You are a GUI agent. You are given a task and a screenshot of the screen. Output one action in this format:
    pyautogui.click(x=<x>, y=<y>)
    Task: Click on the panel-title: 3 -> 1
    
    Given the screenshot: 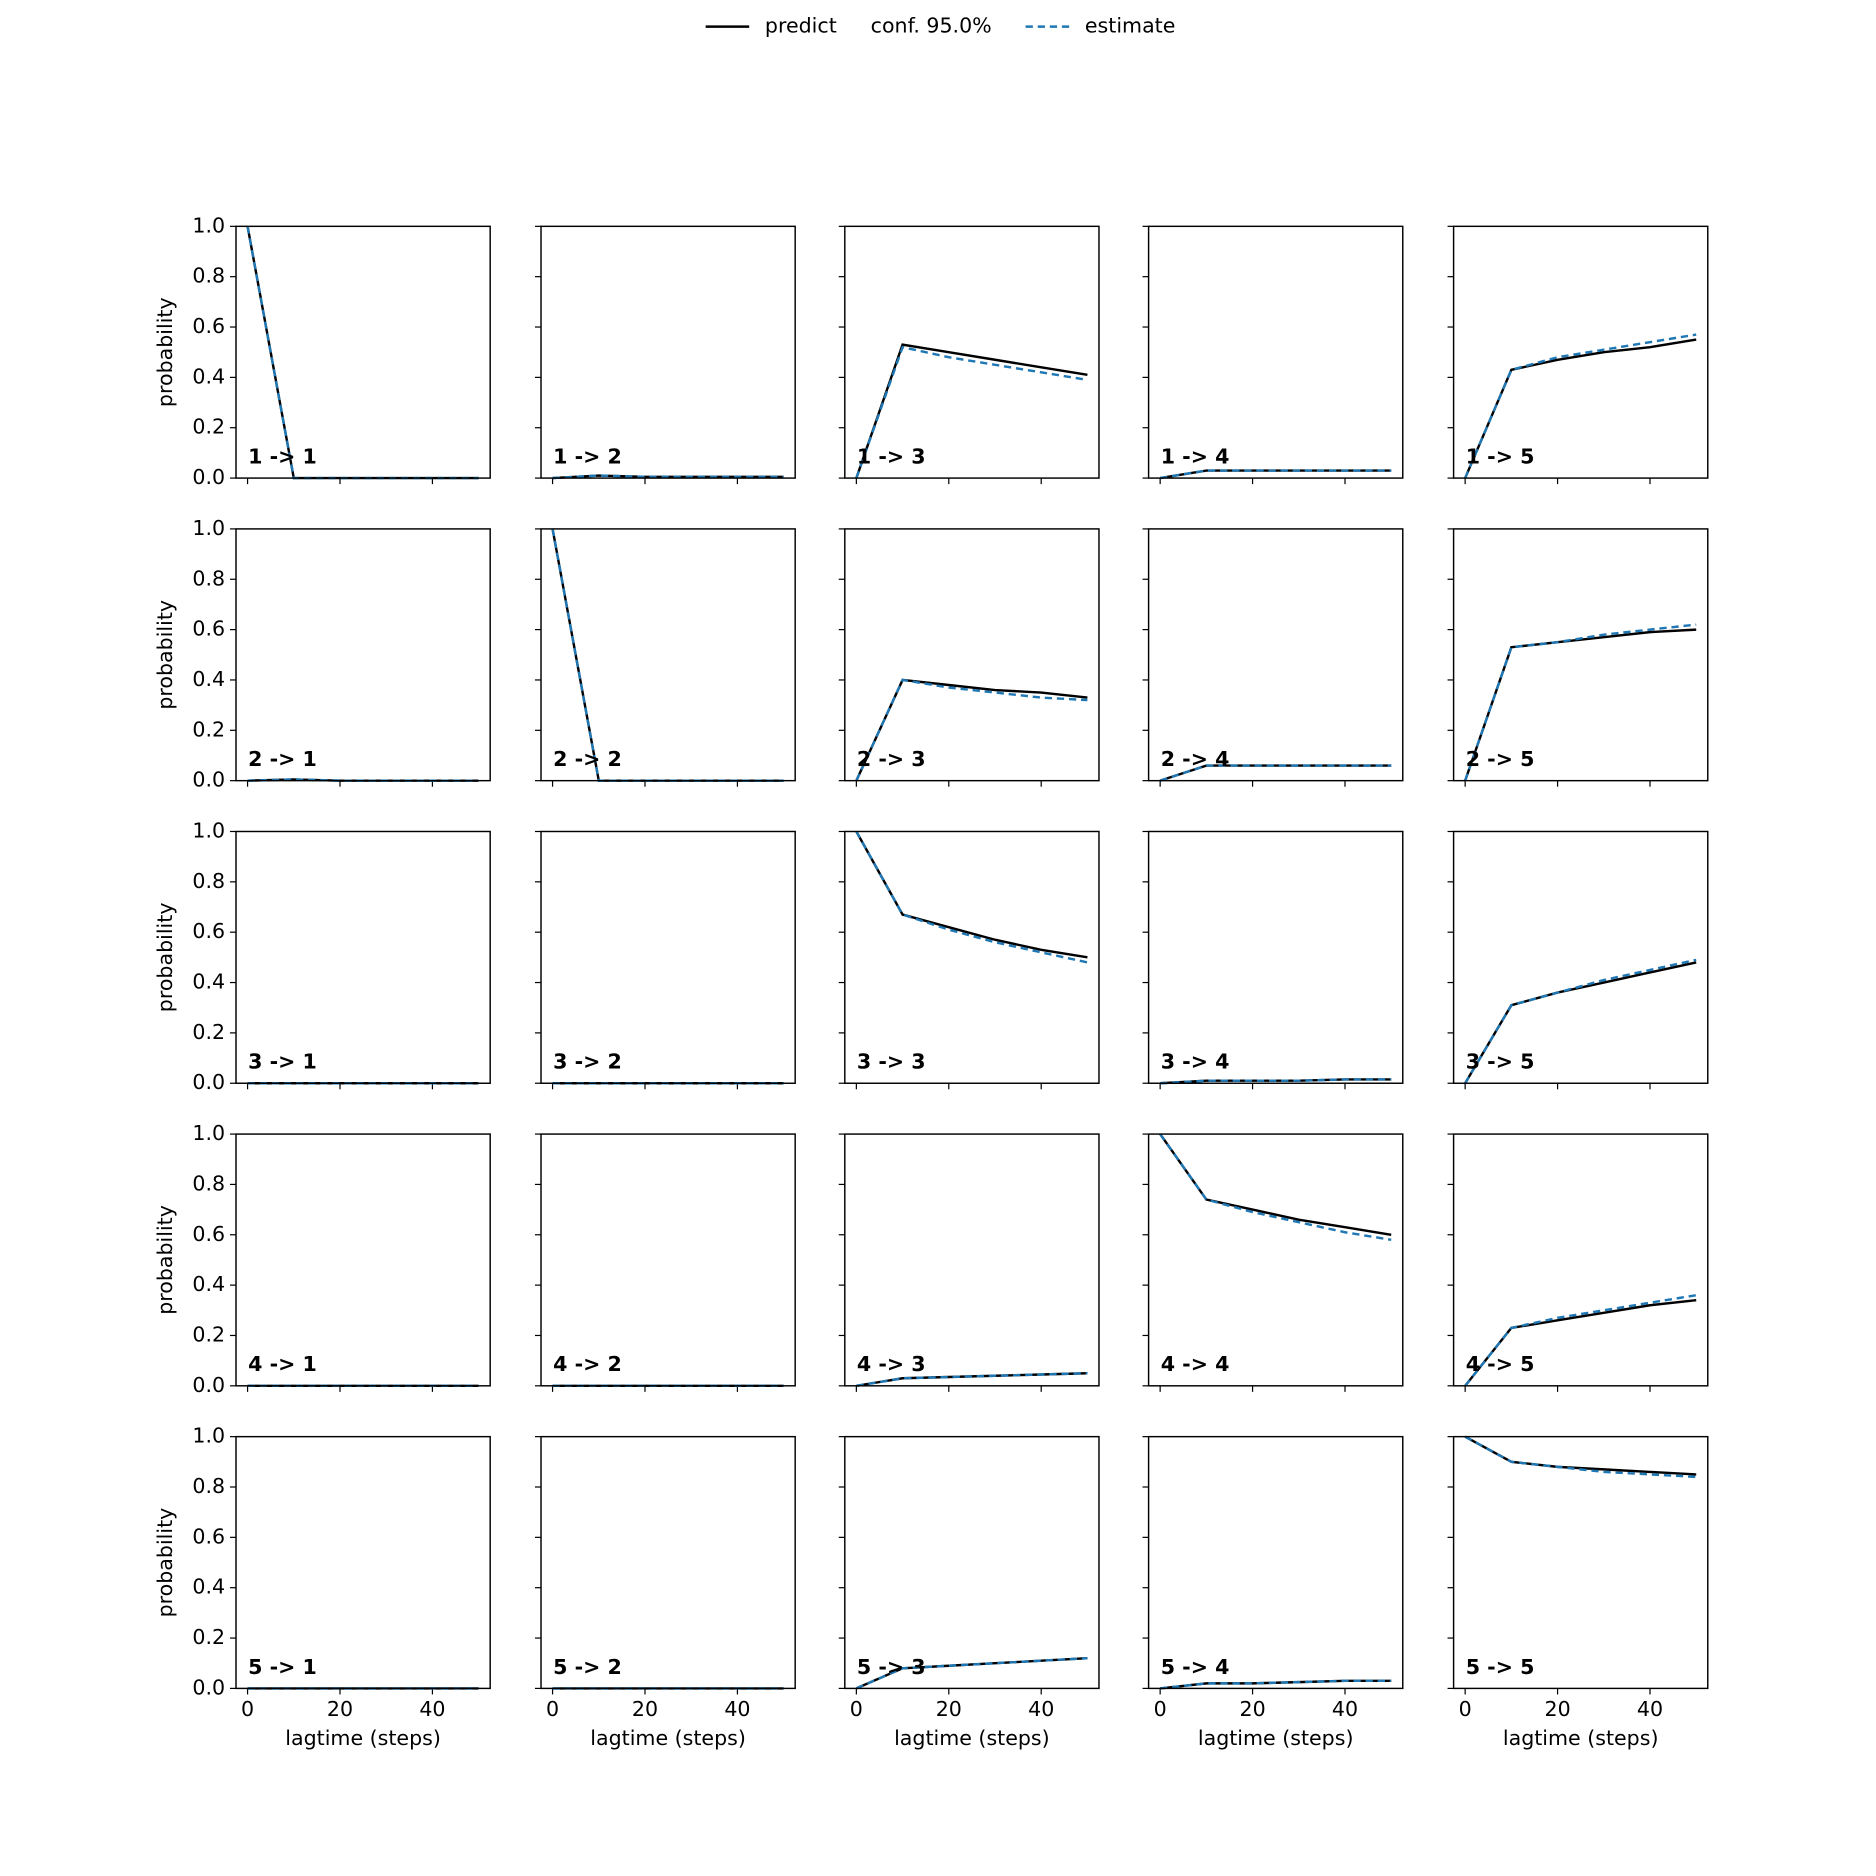 What is the action you would take?
    pyautogui.click(x=282, y=1062)
    